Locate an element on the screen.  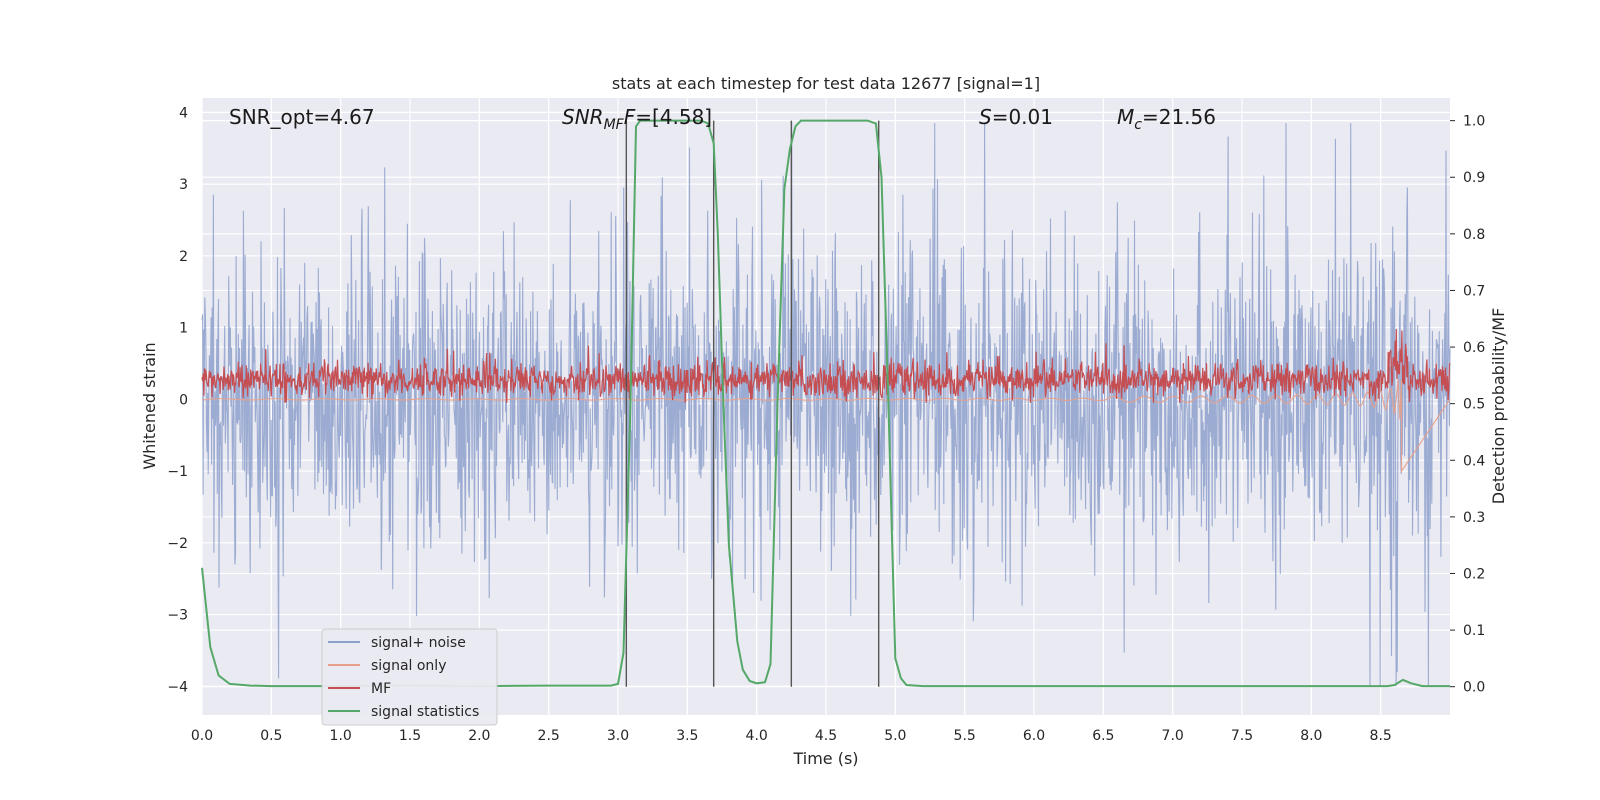
mf-line is located at coordinates (826, 365).